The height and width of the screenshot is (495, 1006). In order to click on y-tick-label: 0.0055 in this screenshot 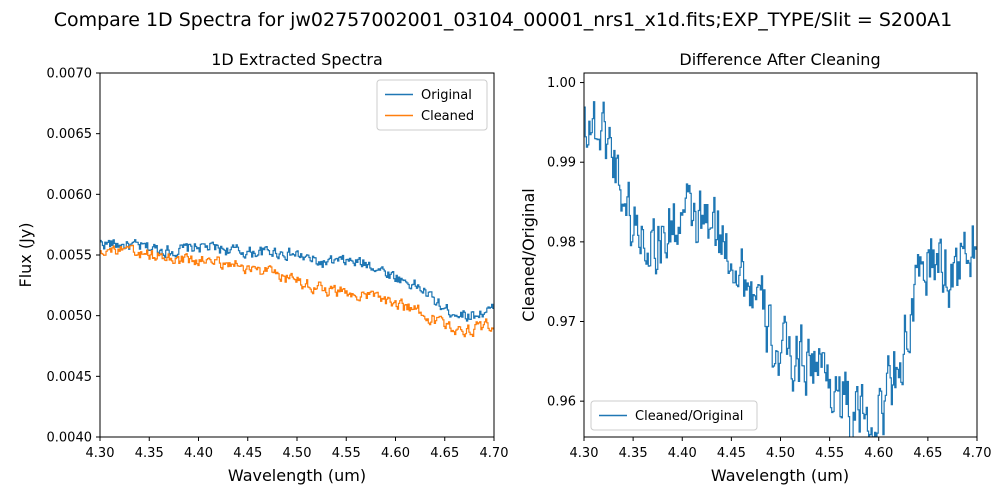, I will do `click(70, 256)`.